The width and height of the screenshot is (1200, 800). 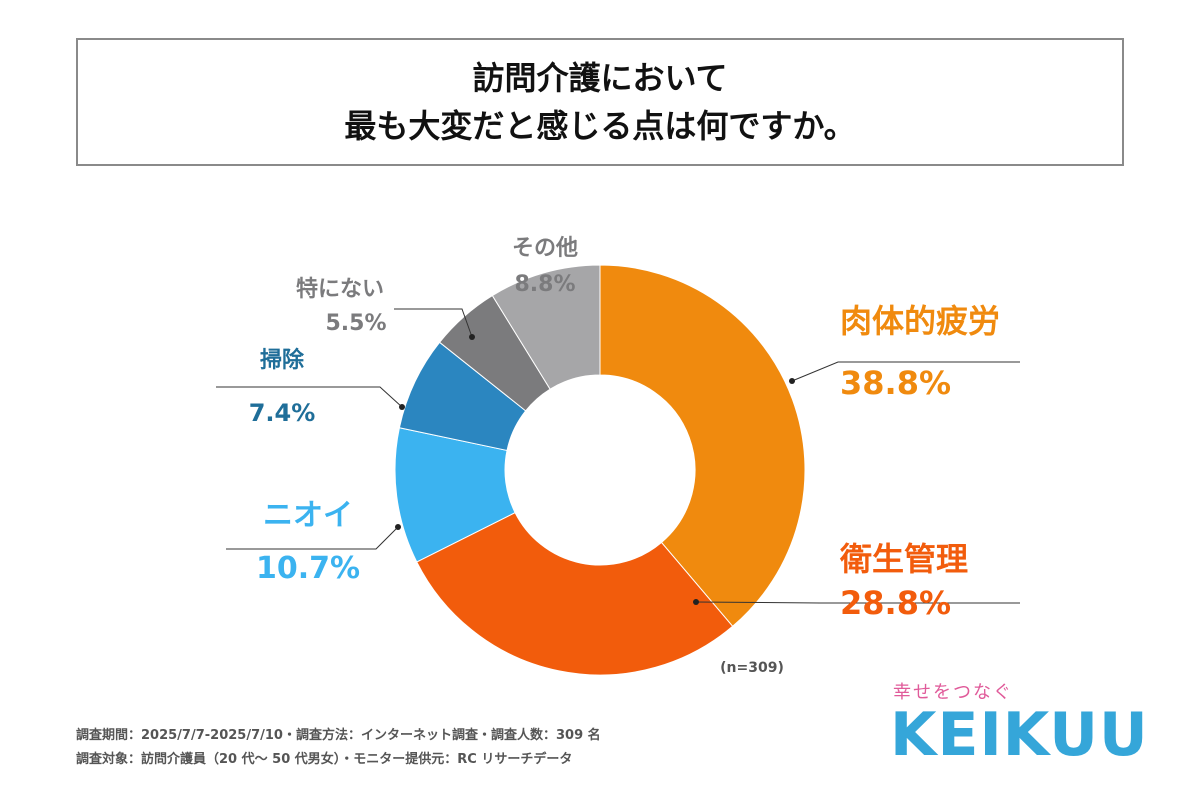 I want to click on slice-label-5: 特にない, so click(x=340, y=289).